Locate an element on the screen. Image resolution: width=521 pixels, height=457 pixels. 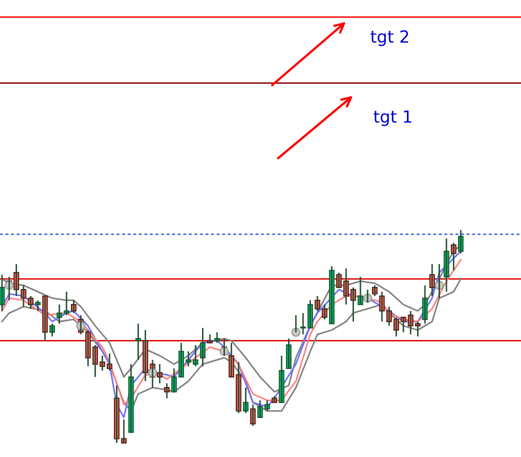
text: tgt 2 is located at coordinates (389, 38).